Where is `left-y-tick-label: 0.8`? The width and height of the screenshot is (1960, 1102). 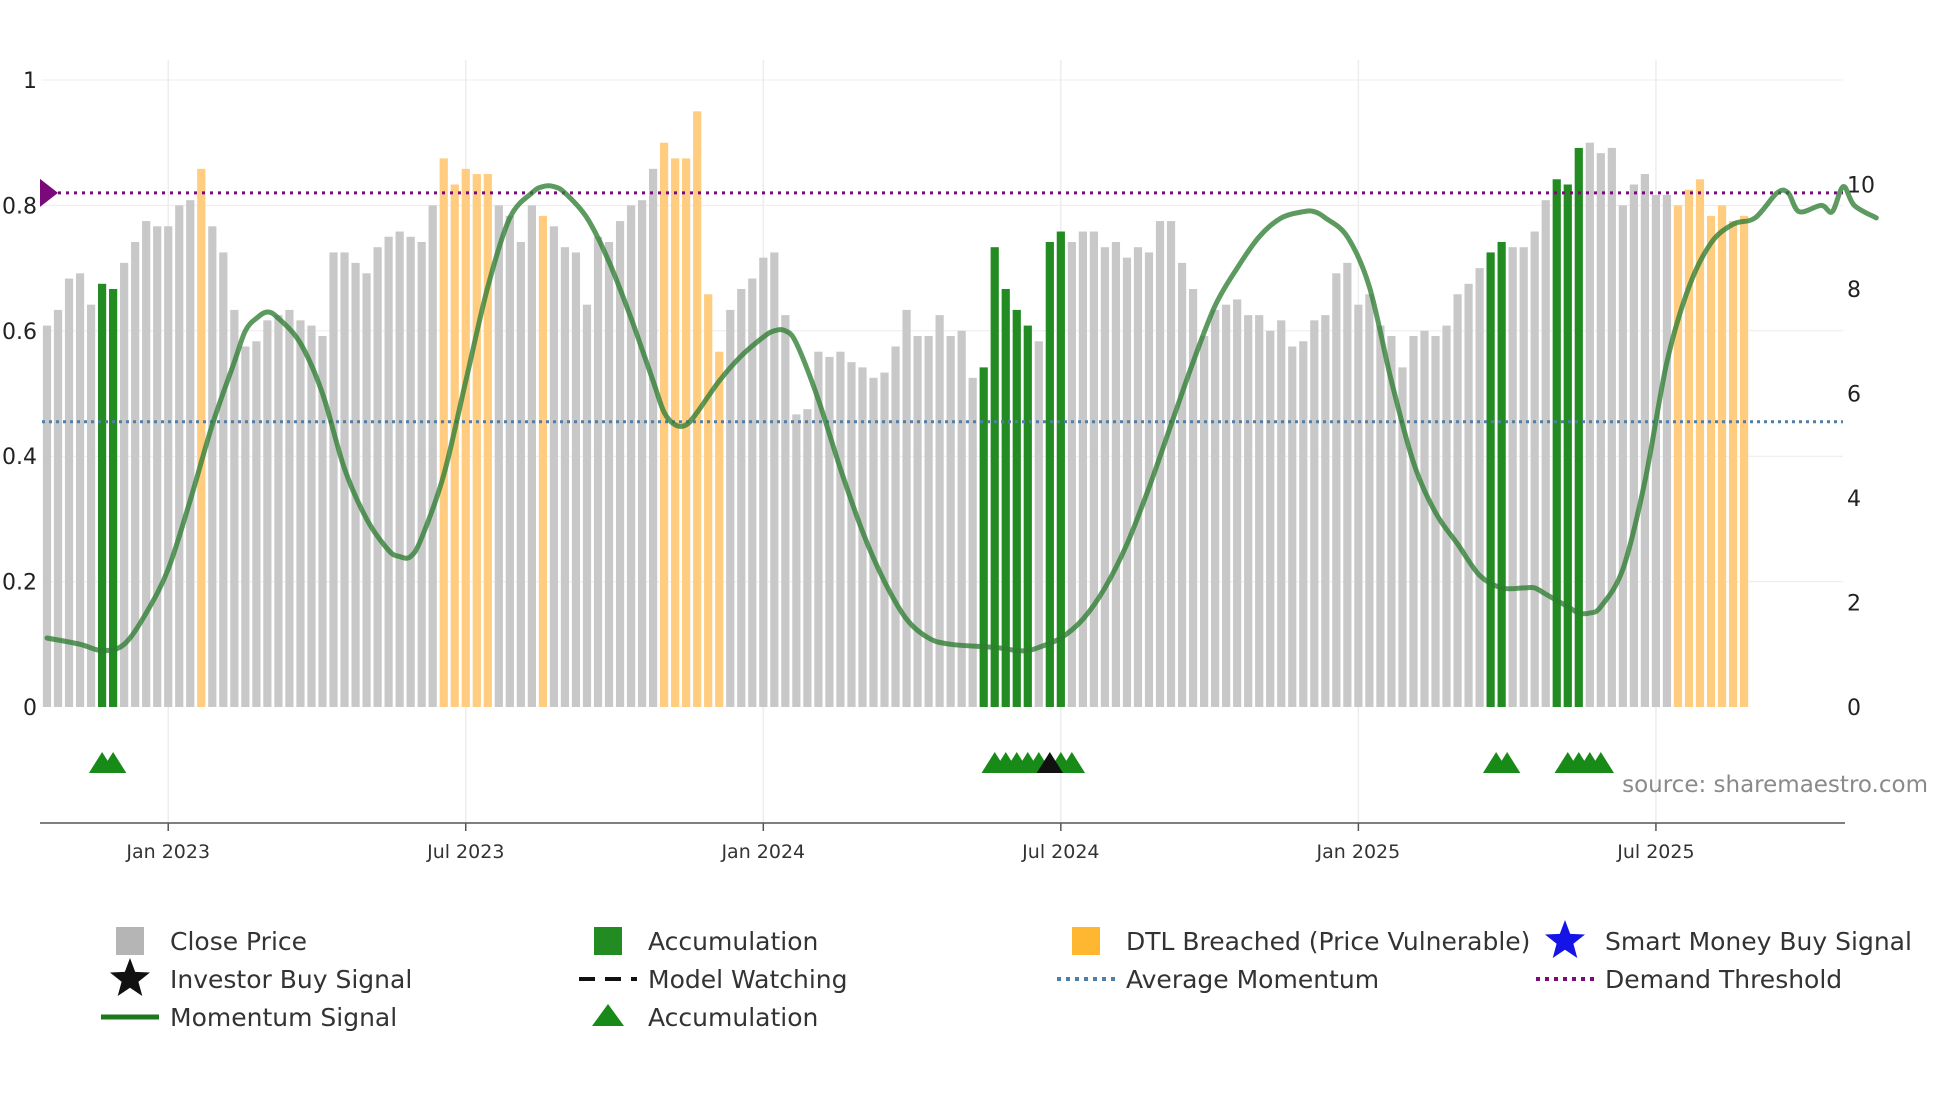
left-y-tick-label: 0.8 is located at coordinates (19, 206).